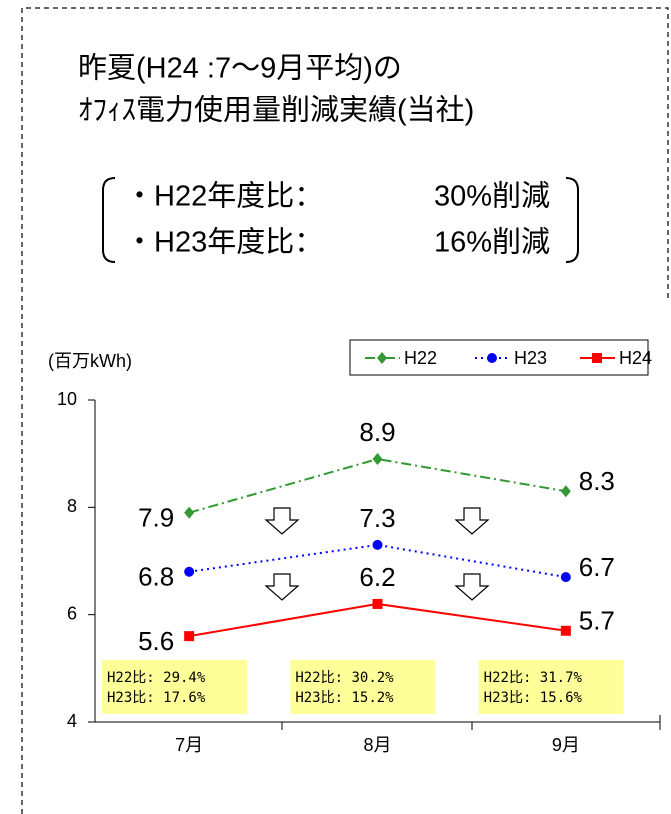 The image size is (671, 814). I want to click on y-tick-label: 10, so click(67, 399).